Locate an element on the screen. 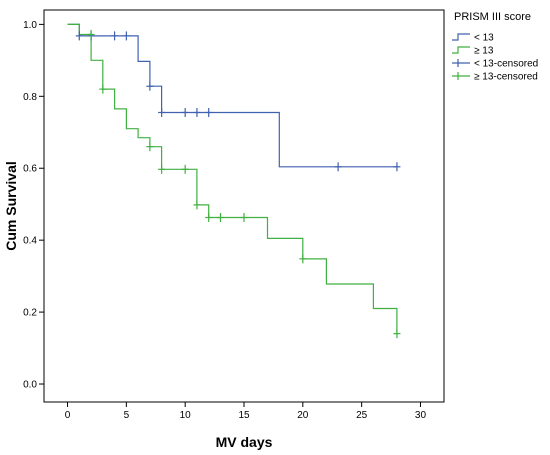 This screenshot has height=455, width=550. y-tick-label: 0.4 is located at coordinates (30, 241).